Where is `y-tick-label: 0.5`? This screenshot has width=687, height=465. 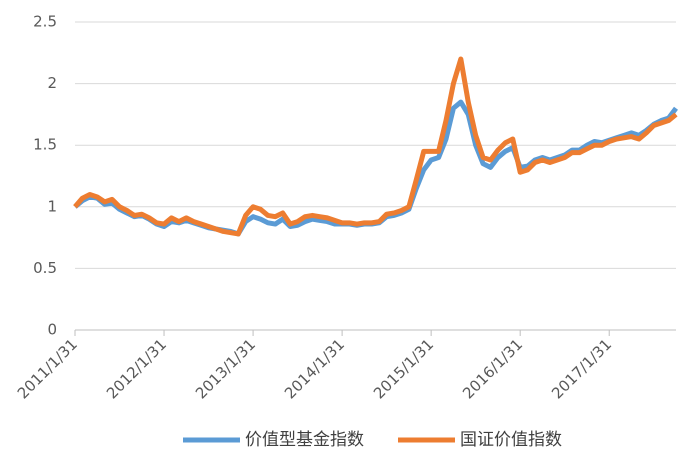
y-tick-label: 0.5 is located at coordinates (45, 268).